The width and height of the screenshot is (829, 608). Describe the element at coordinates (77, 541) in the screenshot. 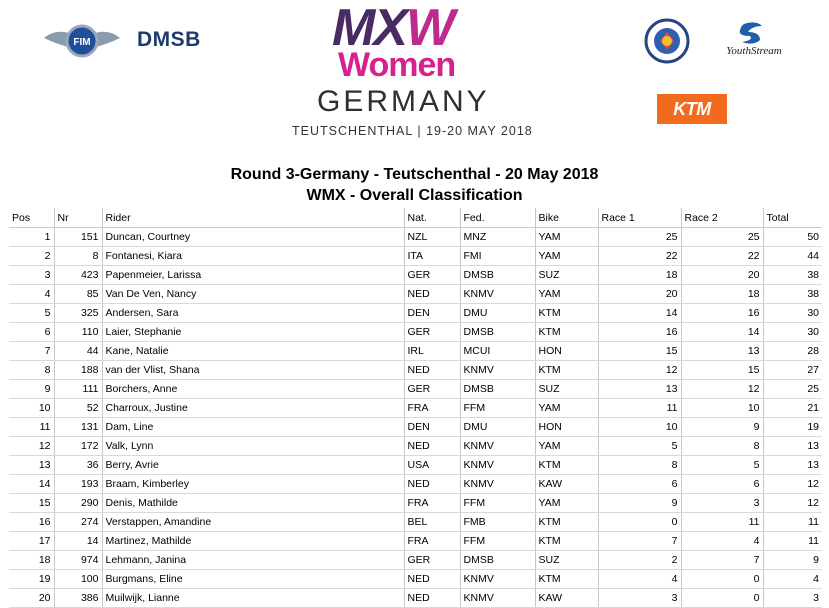

I see `cell-nr: 14` at that location.